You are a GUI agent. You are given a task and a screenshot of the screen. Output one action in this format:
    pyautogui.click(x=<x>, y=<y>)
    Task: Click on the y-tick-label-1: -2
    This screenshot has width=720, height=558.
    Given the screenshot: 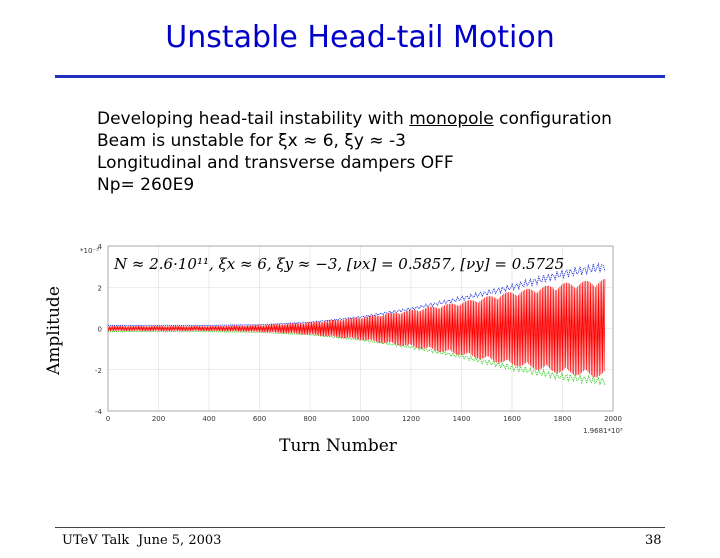 What is the action you would take?
    pyautogui.click(x=98, y=371)
    